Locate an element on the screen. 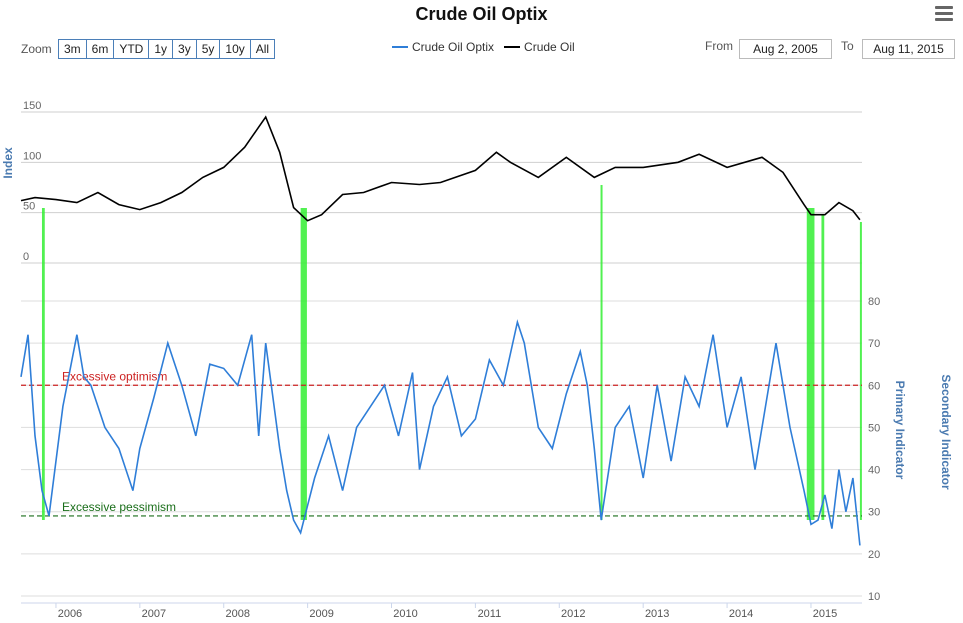  x-tick-label: 2010 is located at coordinates (405, 614).